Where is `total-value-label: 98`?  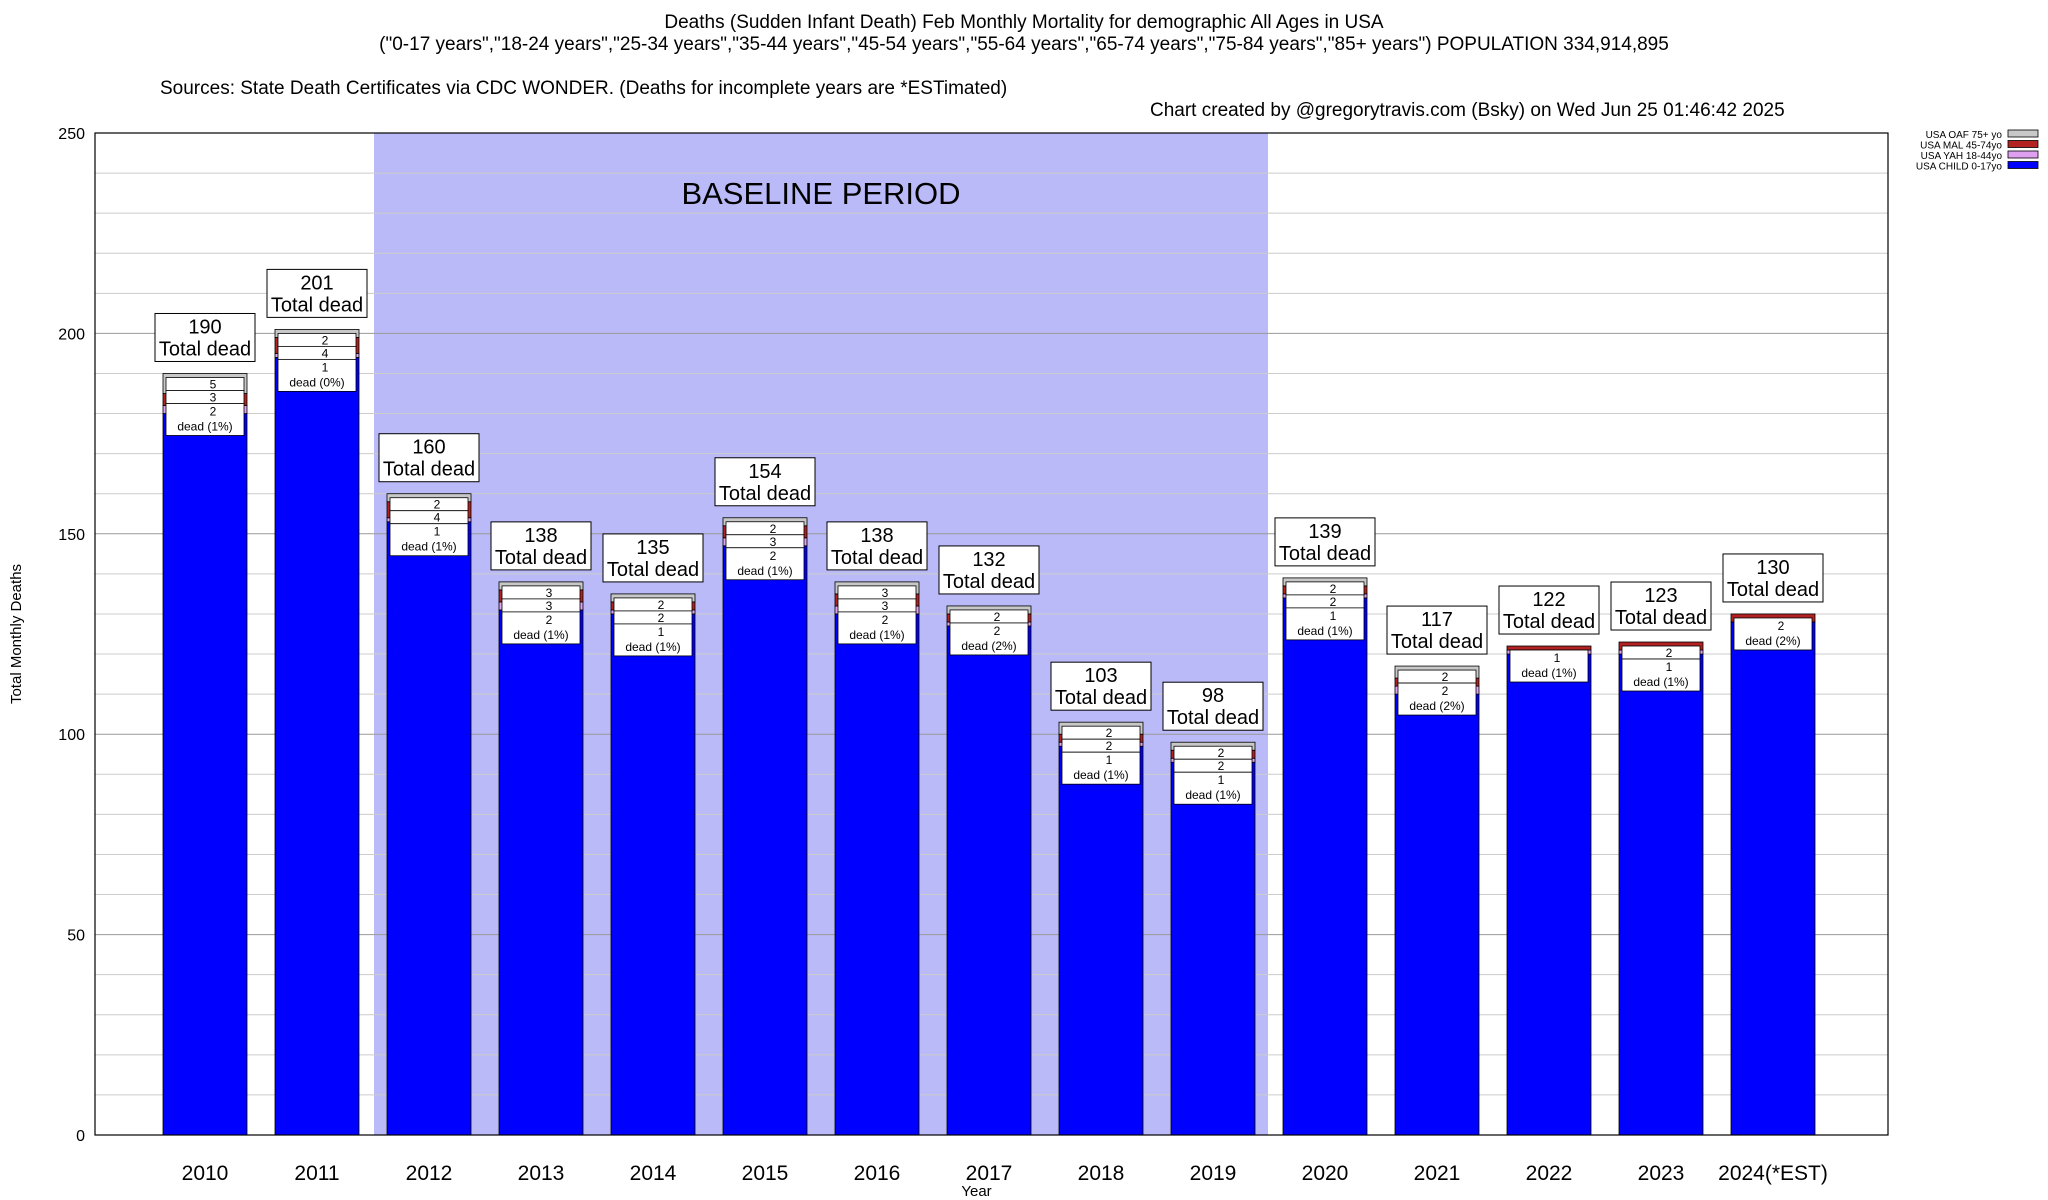 total-value-label: 98 is located at coordinates (1213, 696).